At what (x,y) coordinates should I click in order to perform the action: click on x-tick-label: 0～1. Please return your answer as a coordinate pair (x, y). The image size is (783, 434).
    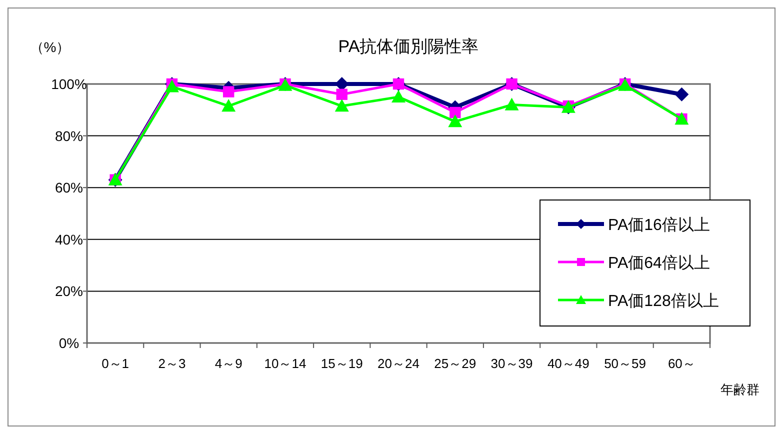
    Looking at the image, I should click on (116, 363).